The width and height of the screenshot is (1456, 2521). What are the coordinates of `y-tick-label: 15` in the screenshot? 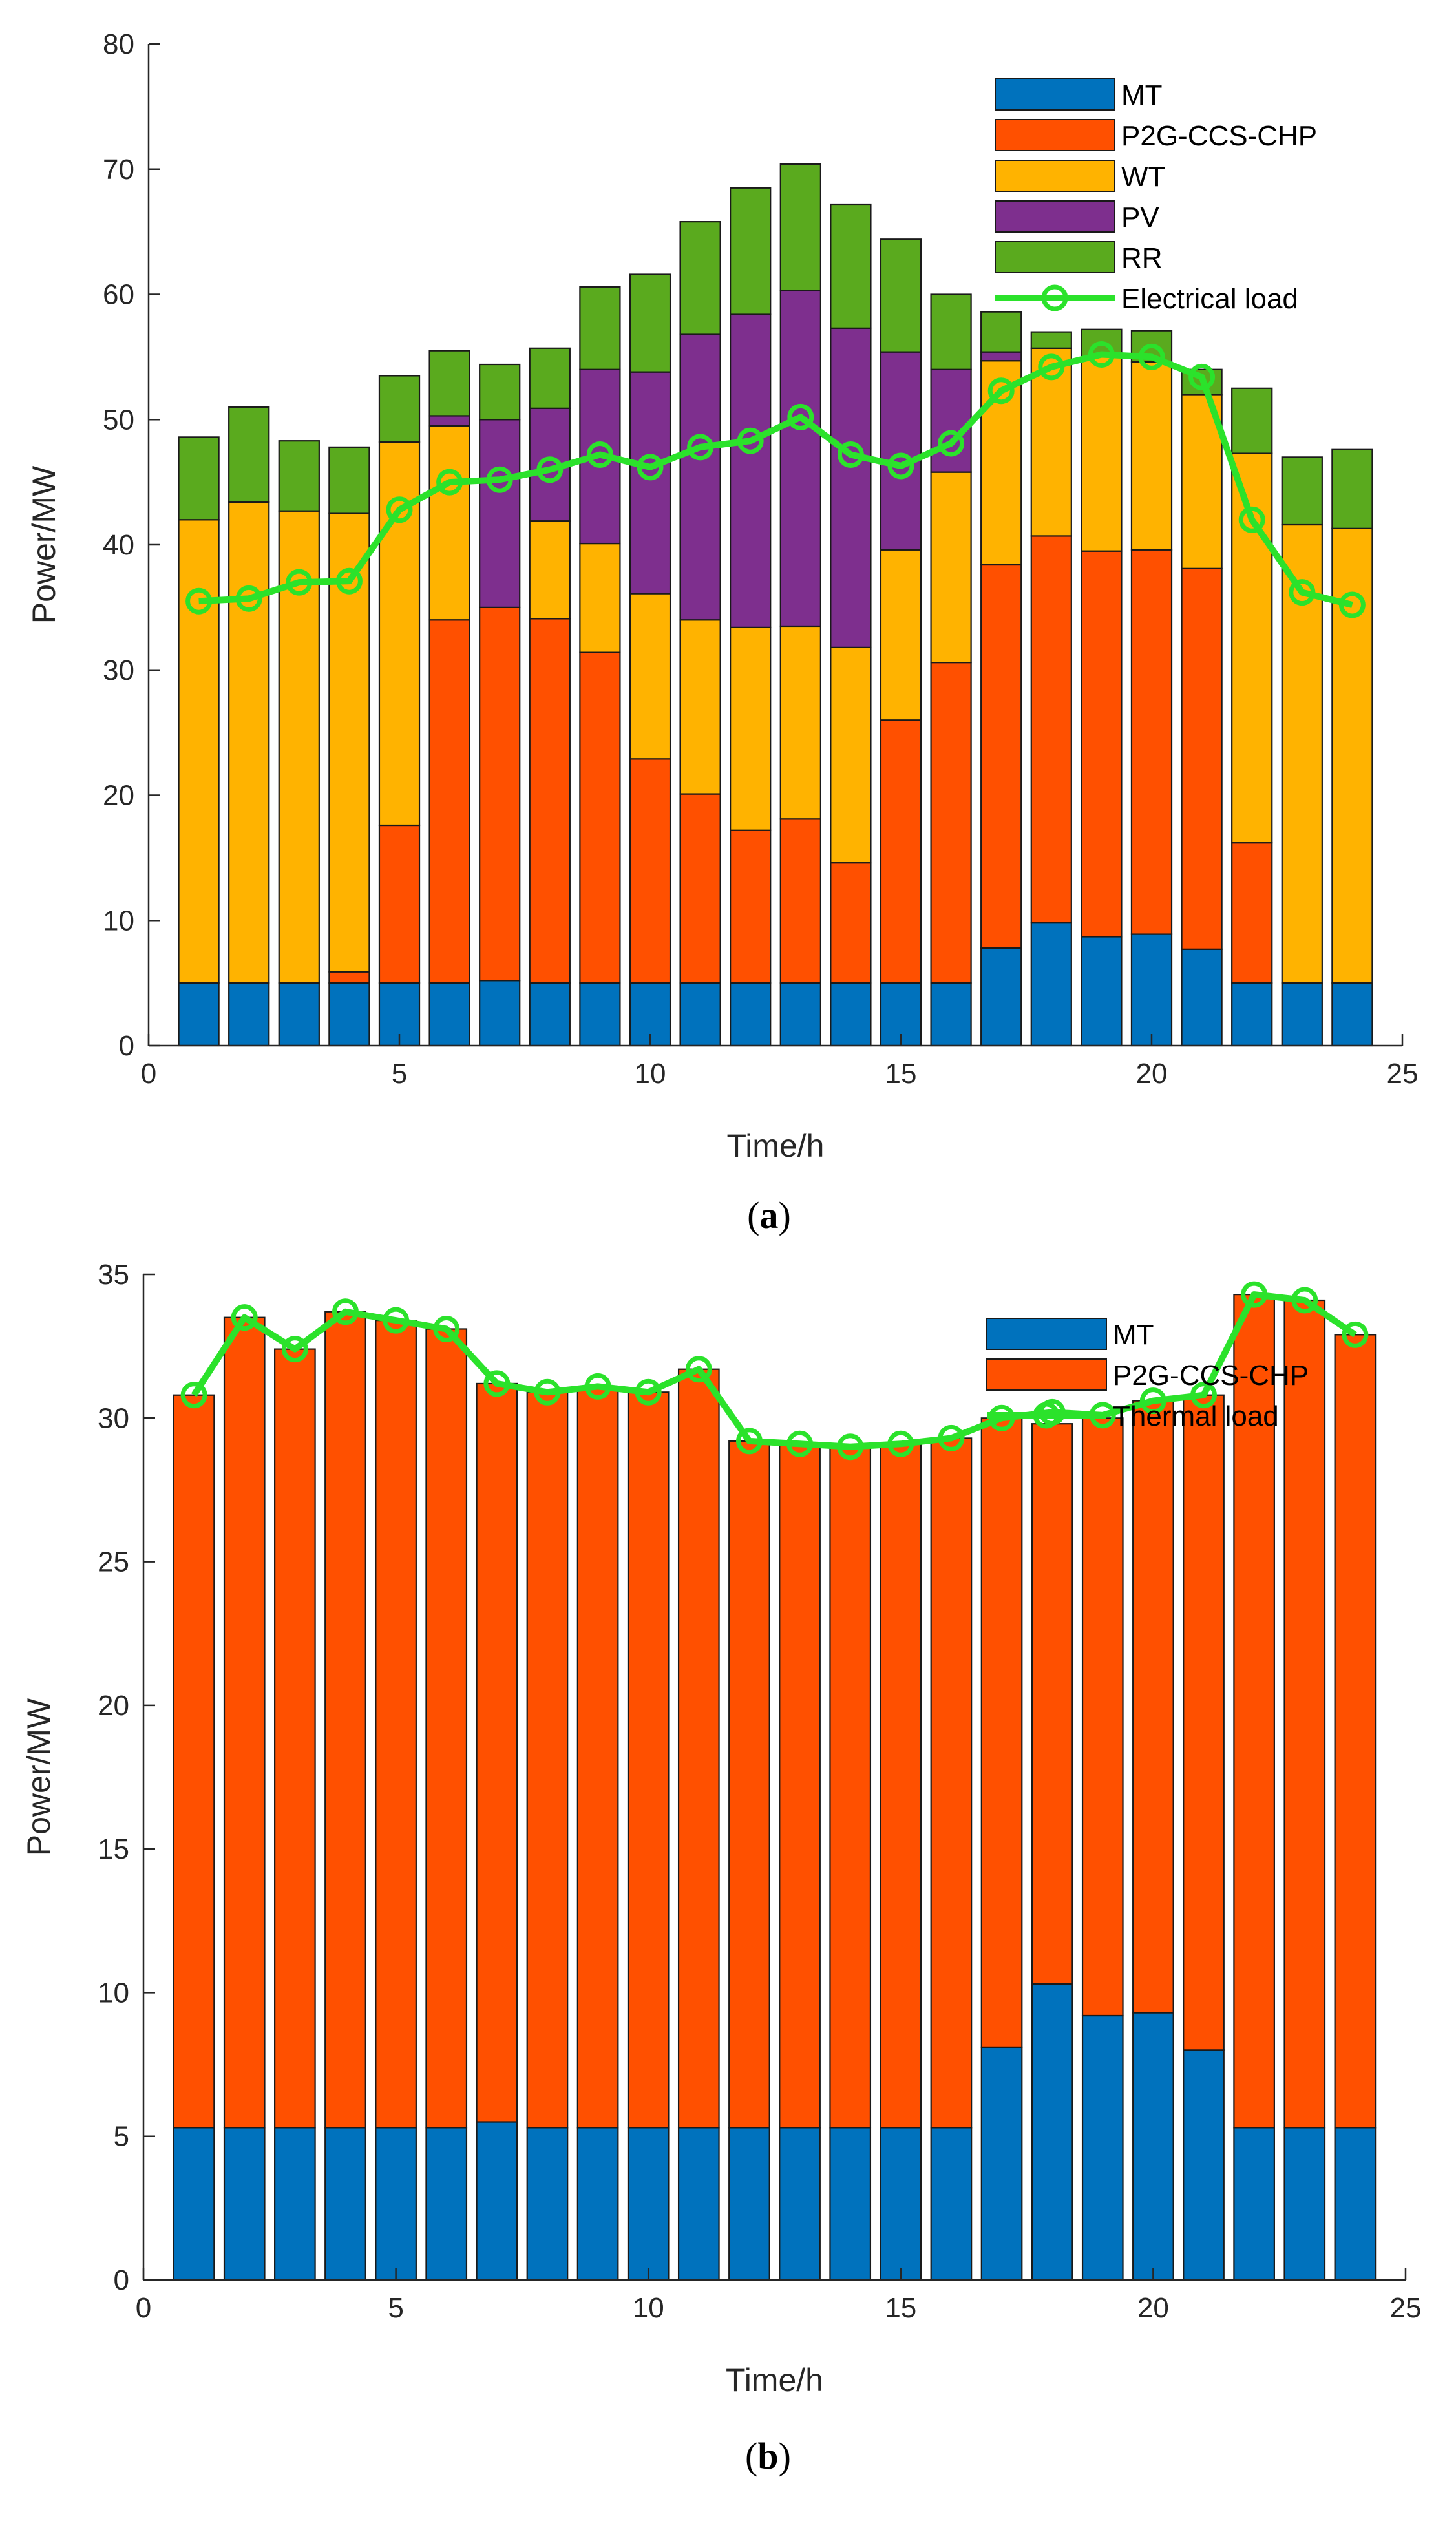 It's located at (113, 1849).